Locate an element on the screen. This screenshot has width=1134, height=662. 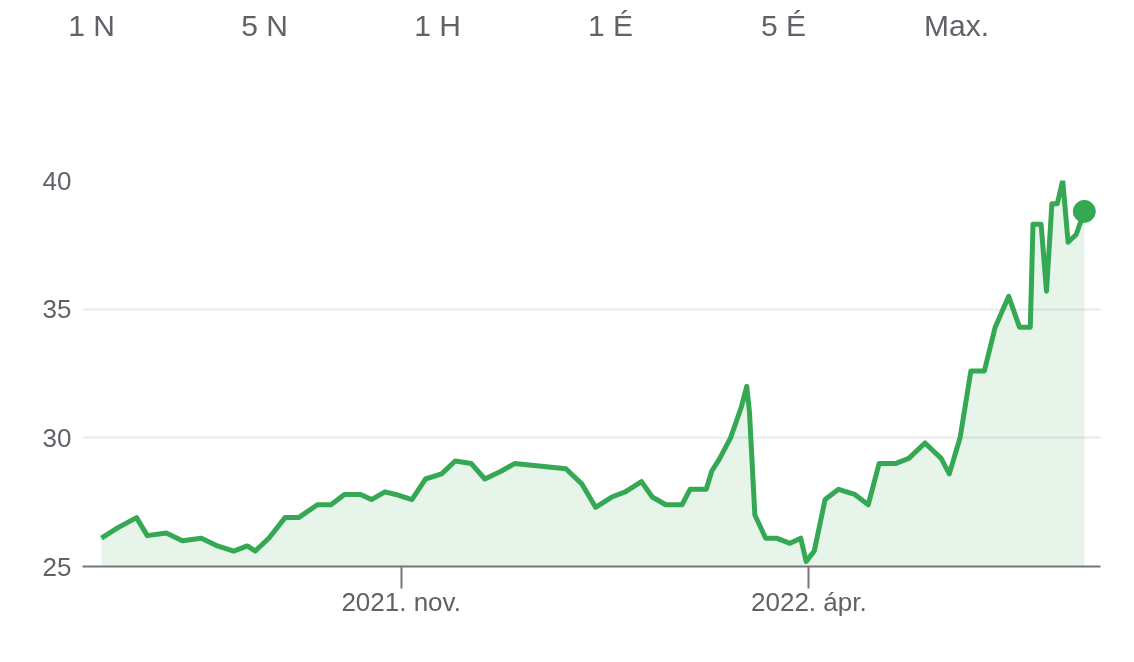
x-tick-label: 2022. ápr. is located at coordinates (809, 601).